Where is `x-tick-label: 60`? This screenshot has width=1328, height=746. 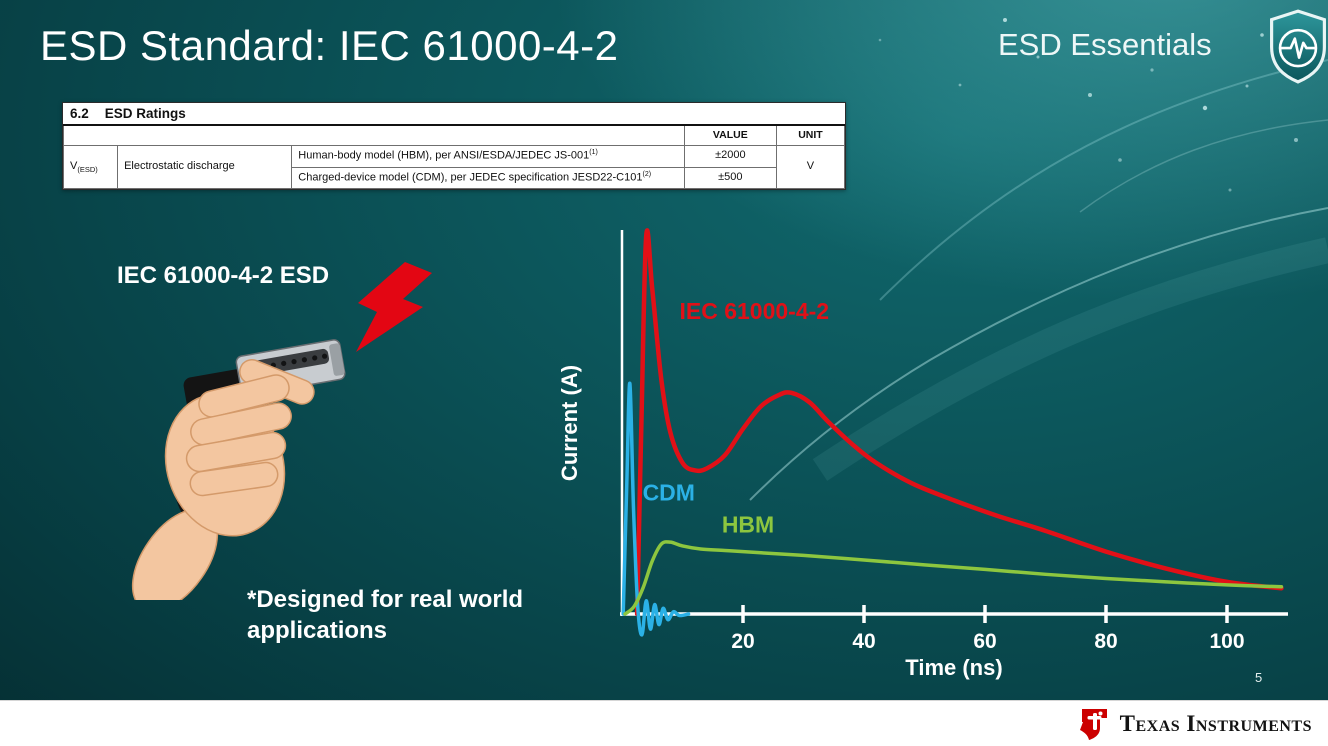 x-tick-label: 60 is located at coordinates (984, 641).